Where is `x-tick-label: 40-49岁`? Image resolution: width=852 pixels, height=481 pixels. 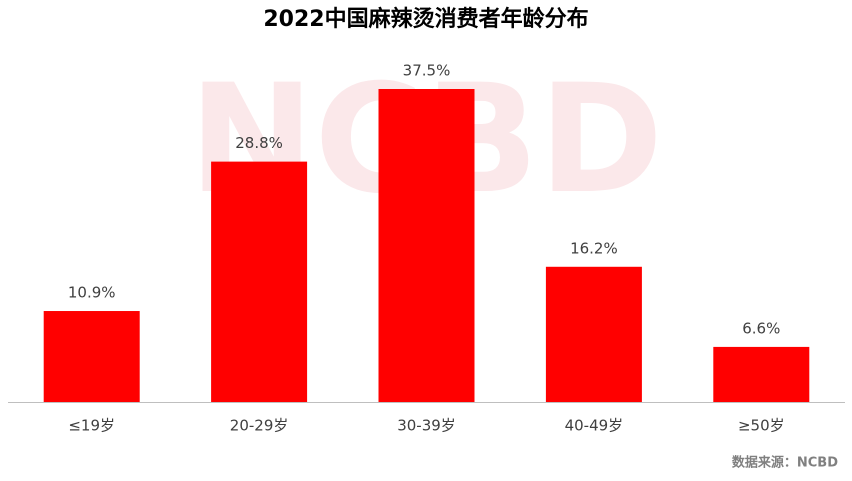 x-tick-label: 40-49岁 is located at coordinates (594, 426).